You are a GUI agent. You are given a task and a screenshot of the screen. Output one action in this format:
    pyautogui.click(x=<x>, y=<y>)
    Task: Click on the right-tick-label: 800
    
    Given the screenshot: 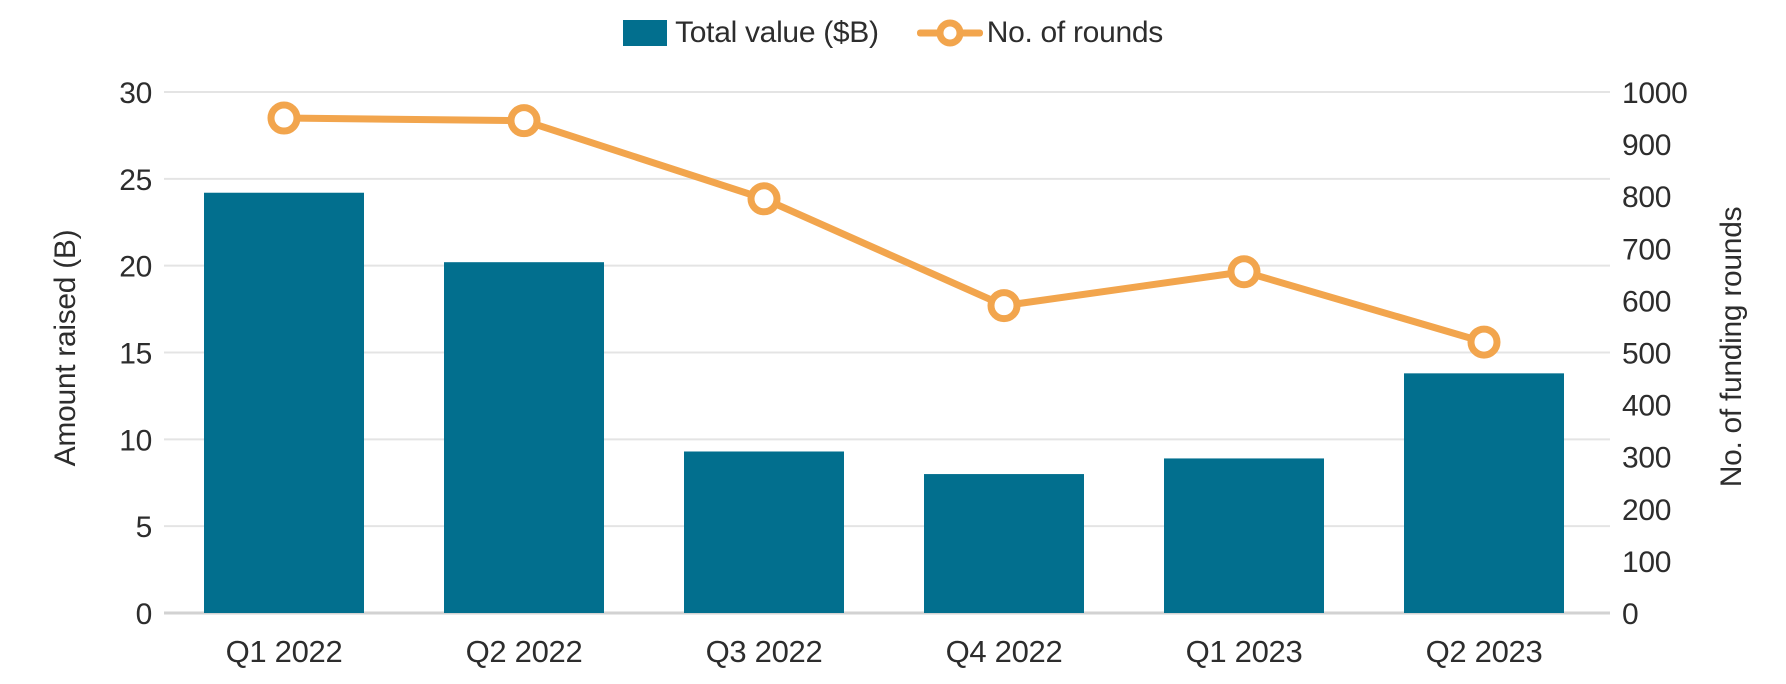 What is the action you would take?
    pyautogui.click(x=1646, y=197)
    